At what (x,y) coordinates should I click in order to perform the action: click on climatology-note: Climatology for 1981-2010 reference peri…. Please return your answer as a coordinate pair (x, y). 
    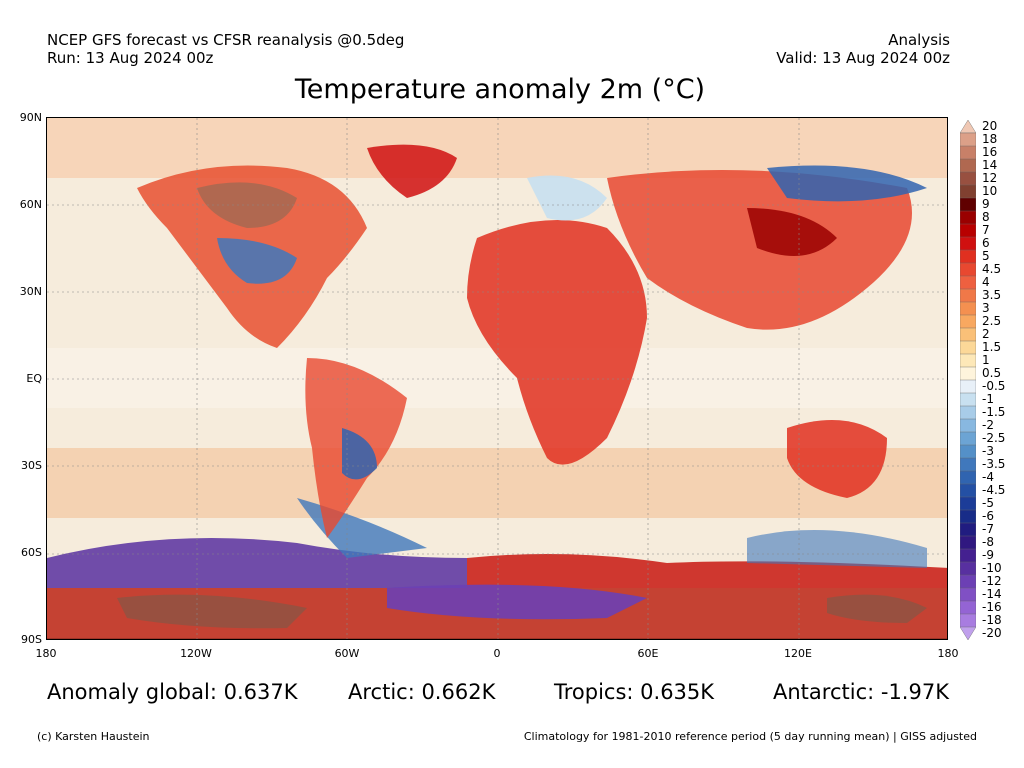
    Looking at the image, I should click on (750, 736).